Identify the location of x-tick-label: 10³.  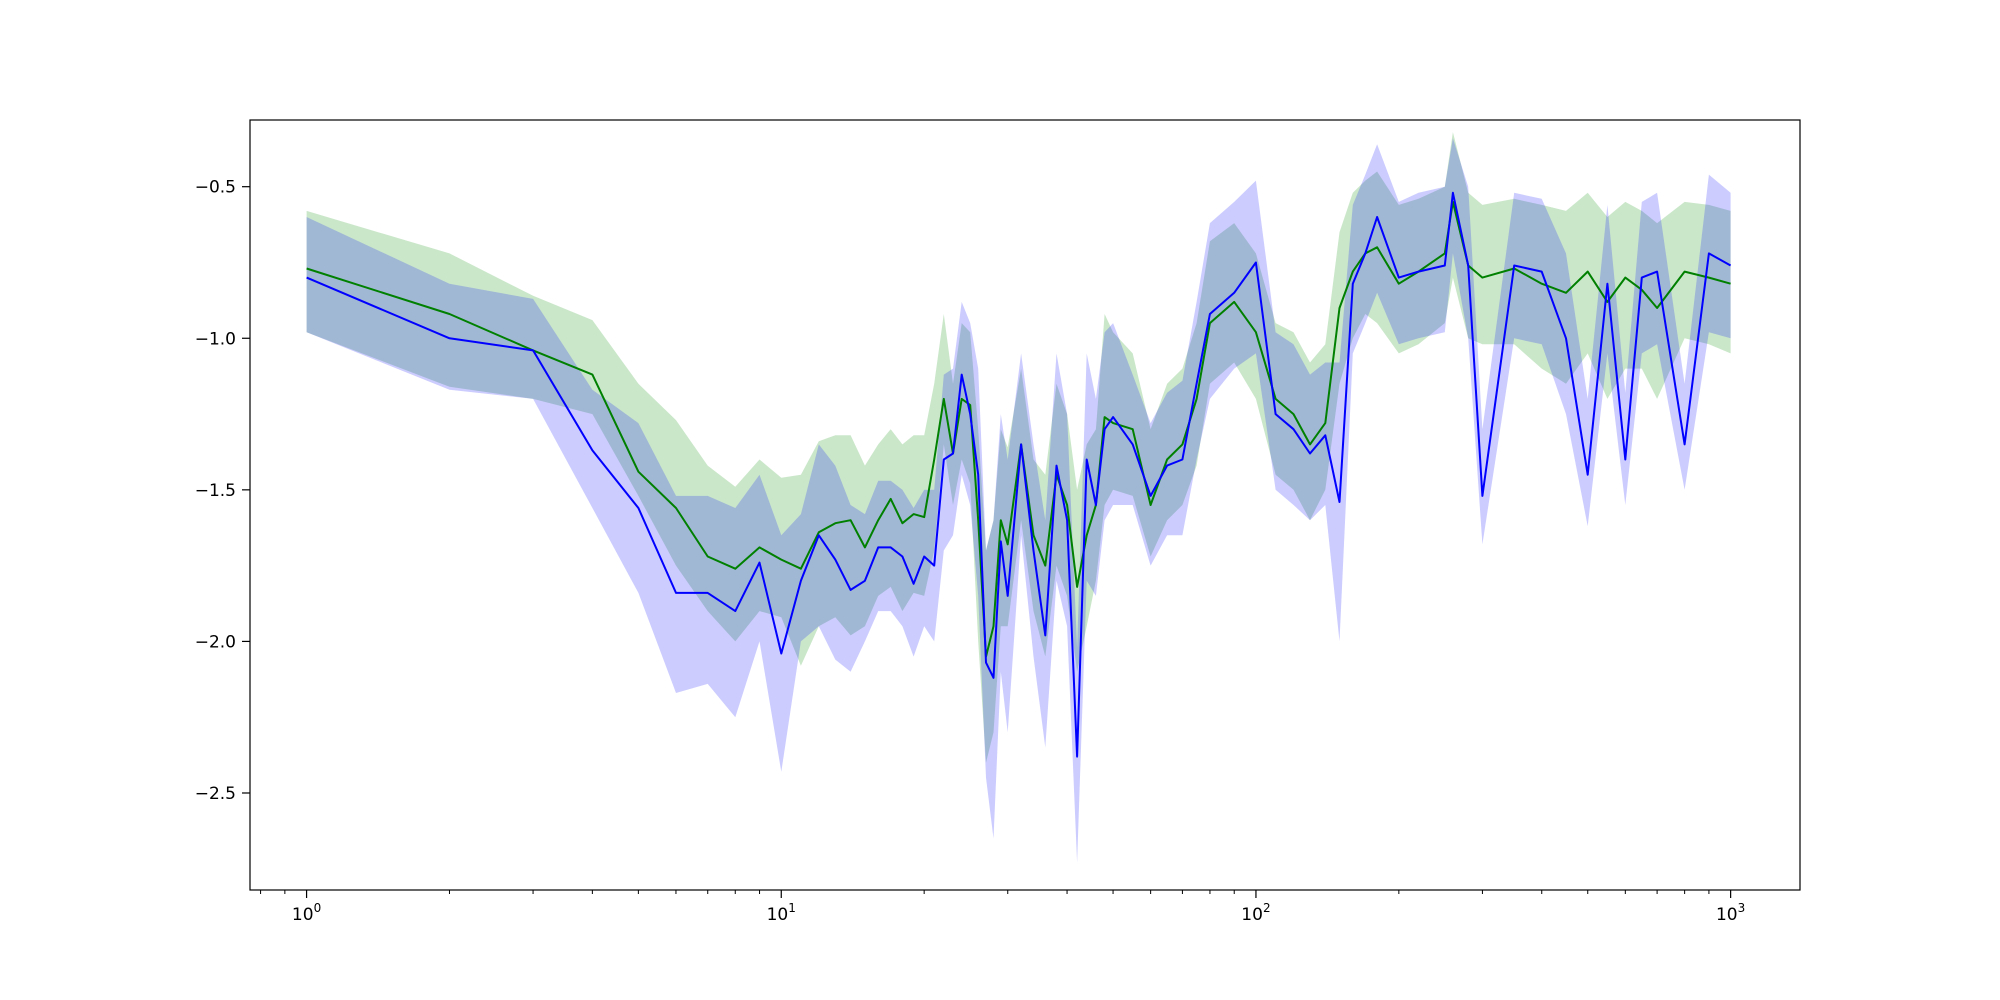
(1730, 913).